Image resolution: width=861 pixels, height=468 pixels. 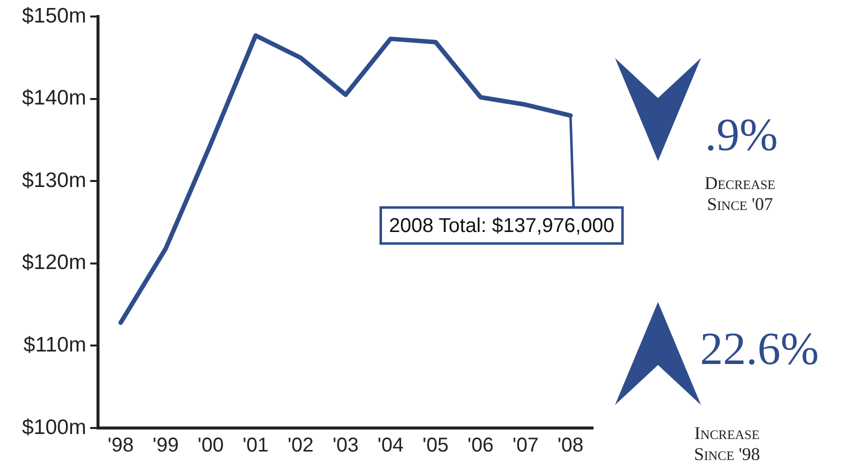 I want to click on annotation: 2008 Total: $137,976,000, so click(x=501, y=226).